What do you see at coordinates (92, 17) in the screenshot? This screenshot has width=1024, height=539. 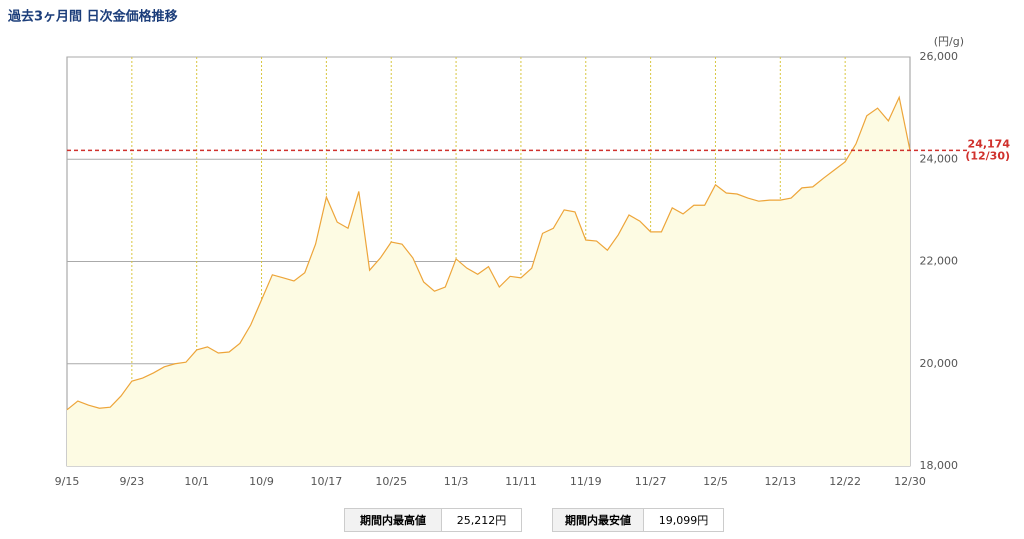 I see `chart-title: 過去3ヶ月間 日次金価格推移` at bounding box center [92, 17].